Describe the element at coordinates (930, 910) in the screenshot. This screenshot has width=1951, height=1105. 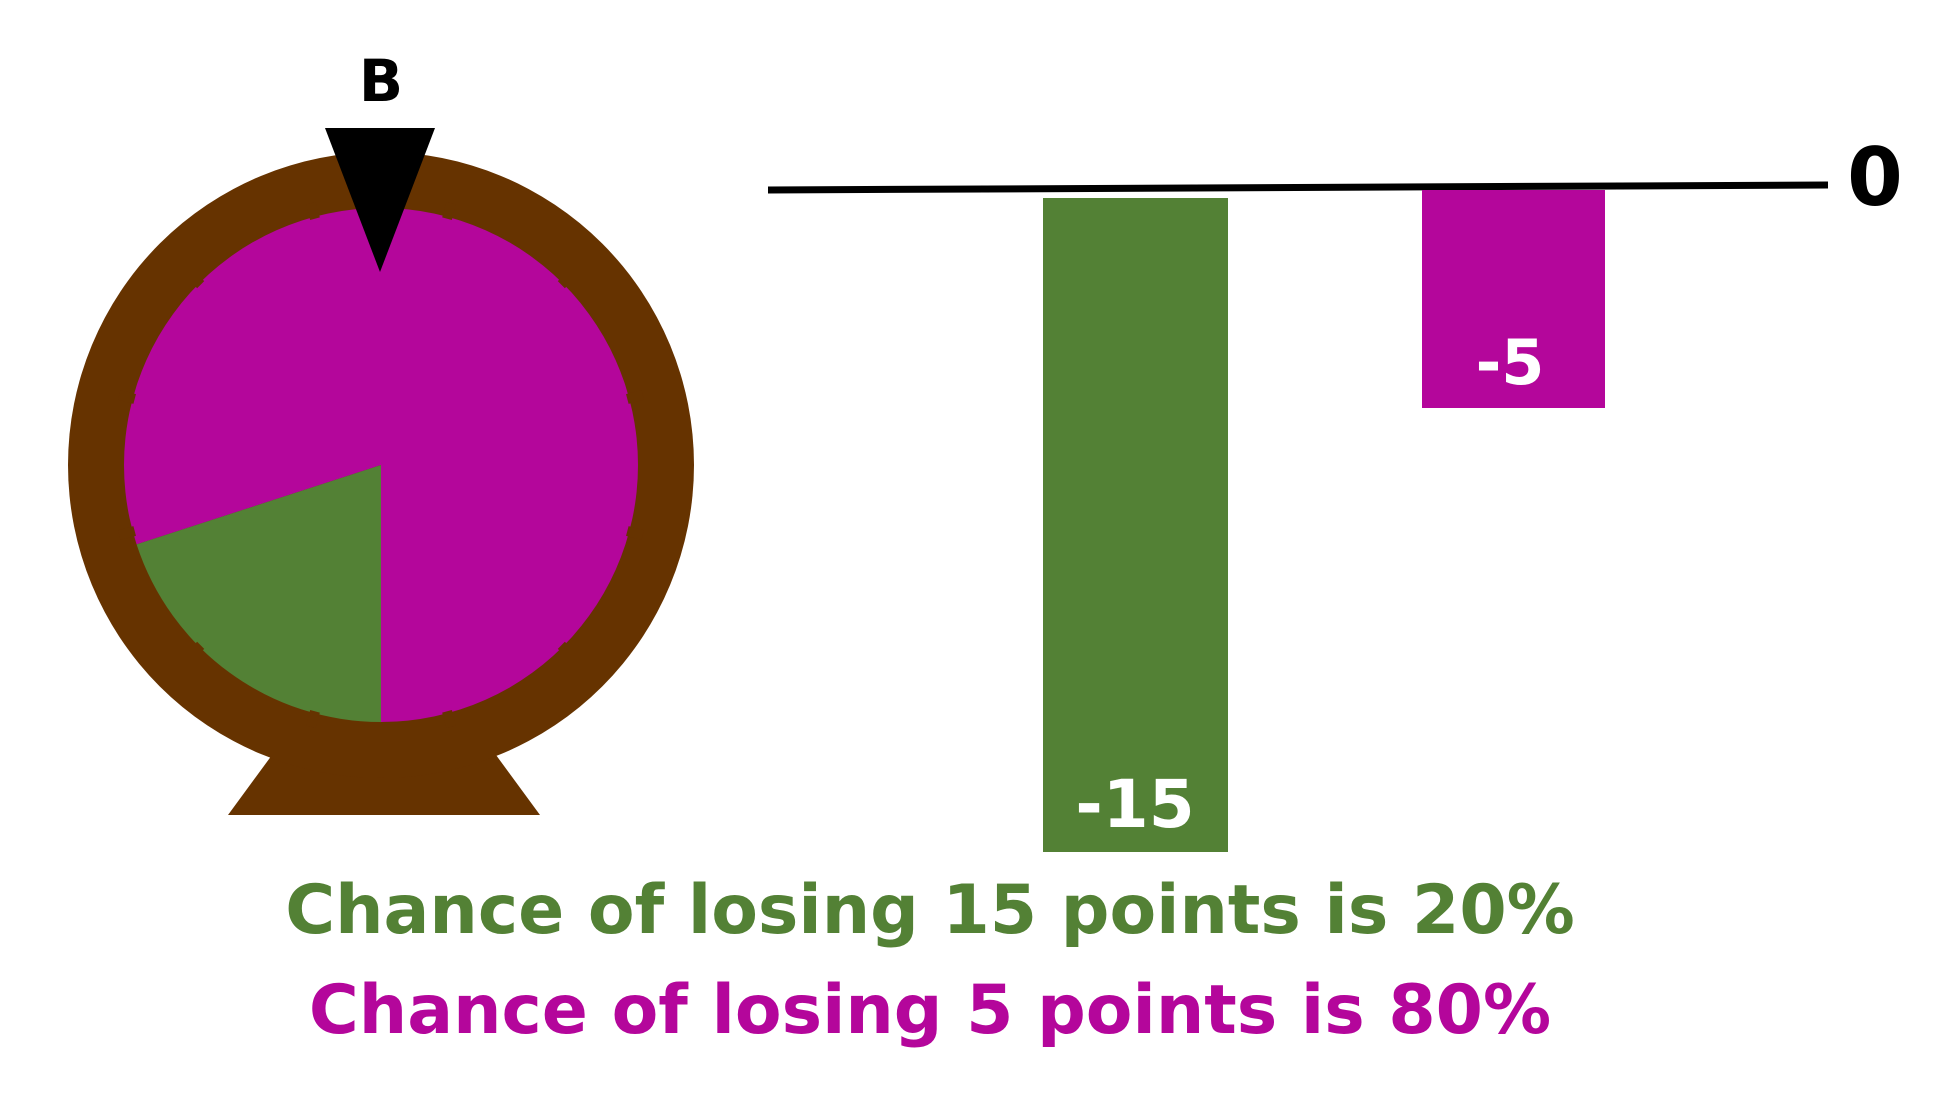
I see `caption-lose-15: Chance of losing 15 points is 20%` at that location.